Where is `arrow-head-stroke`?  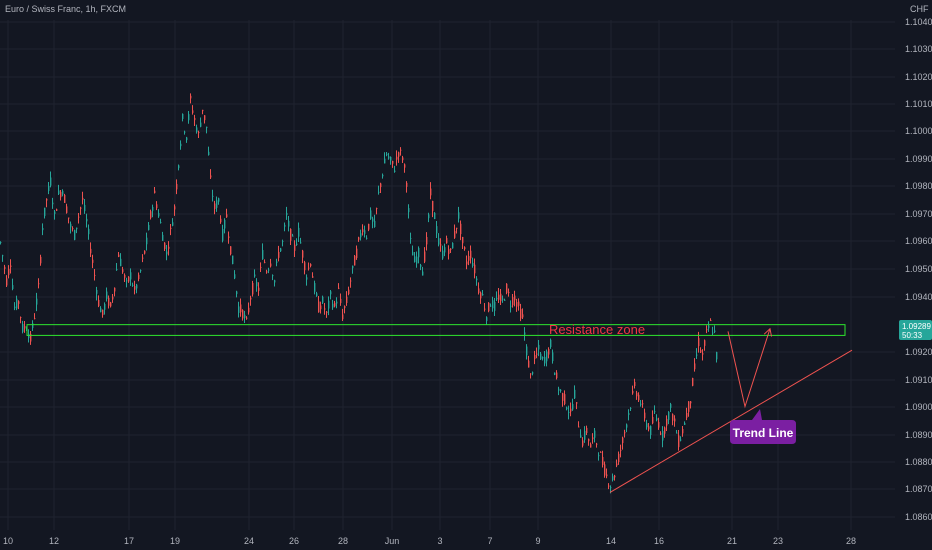 arrow-head-stroke is located at coordinates (767, 332).